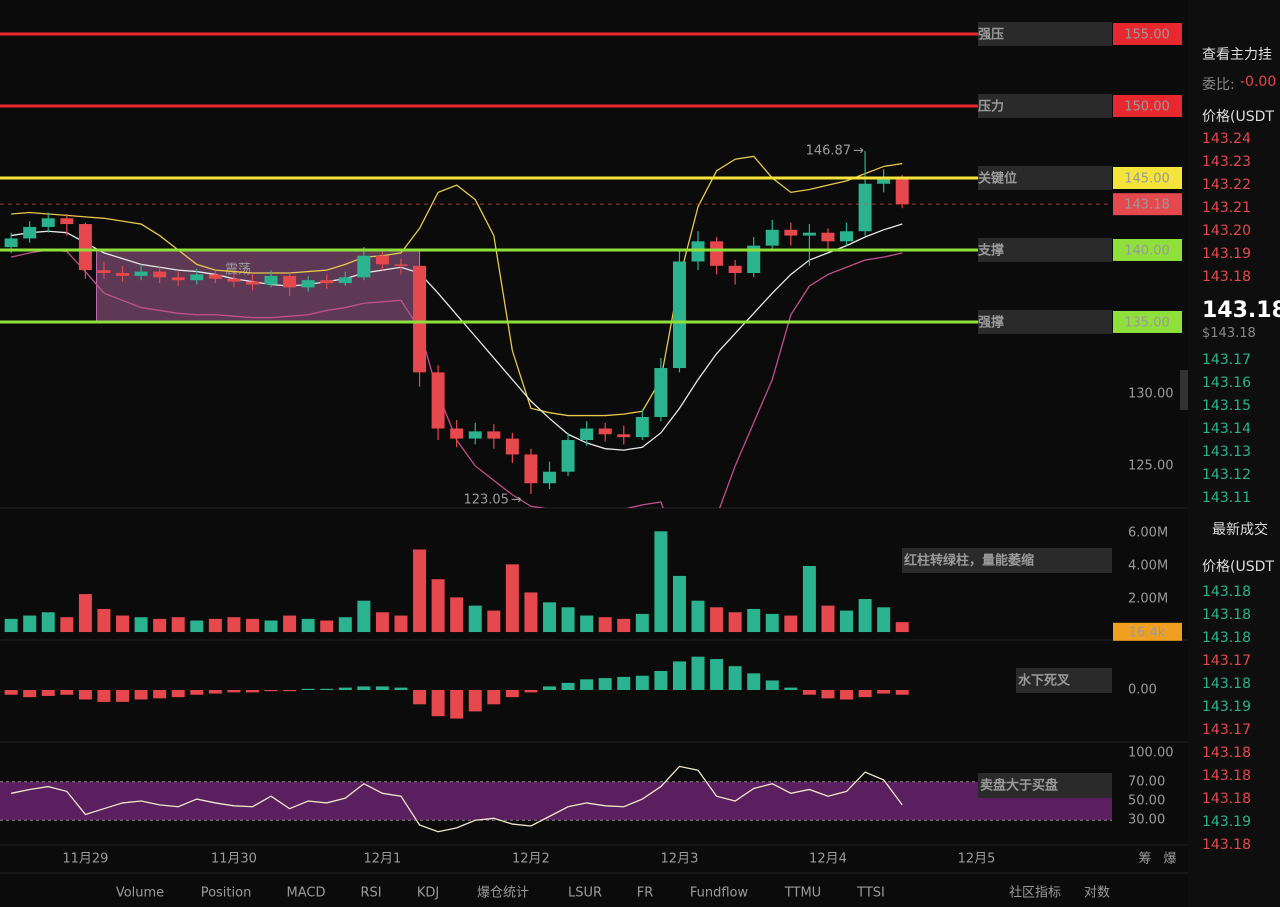  Describe the element at coordinates (858, 151) in the screenshot. I see `high-arrow: →` at that location.